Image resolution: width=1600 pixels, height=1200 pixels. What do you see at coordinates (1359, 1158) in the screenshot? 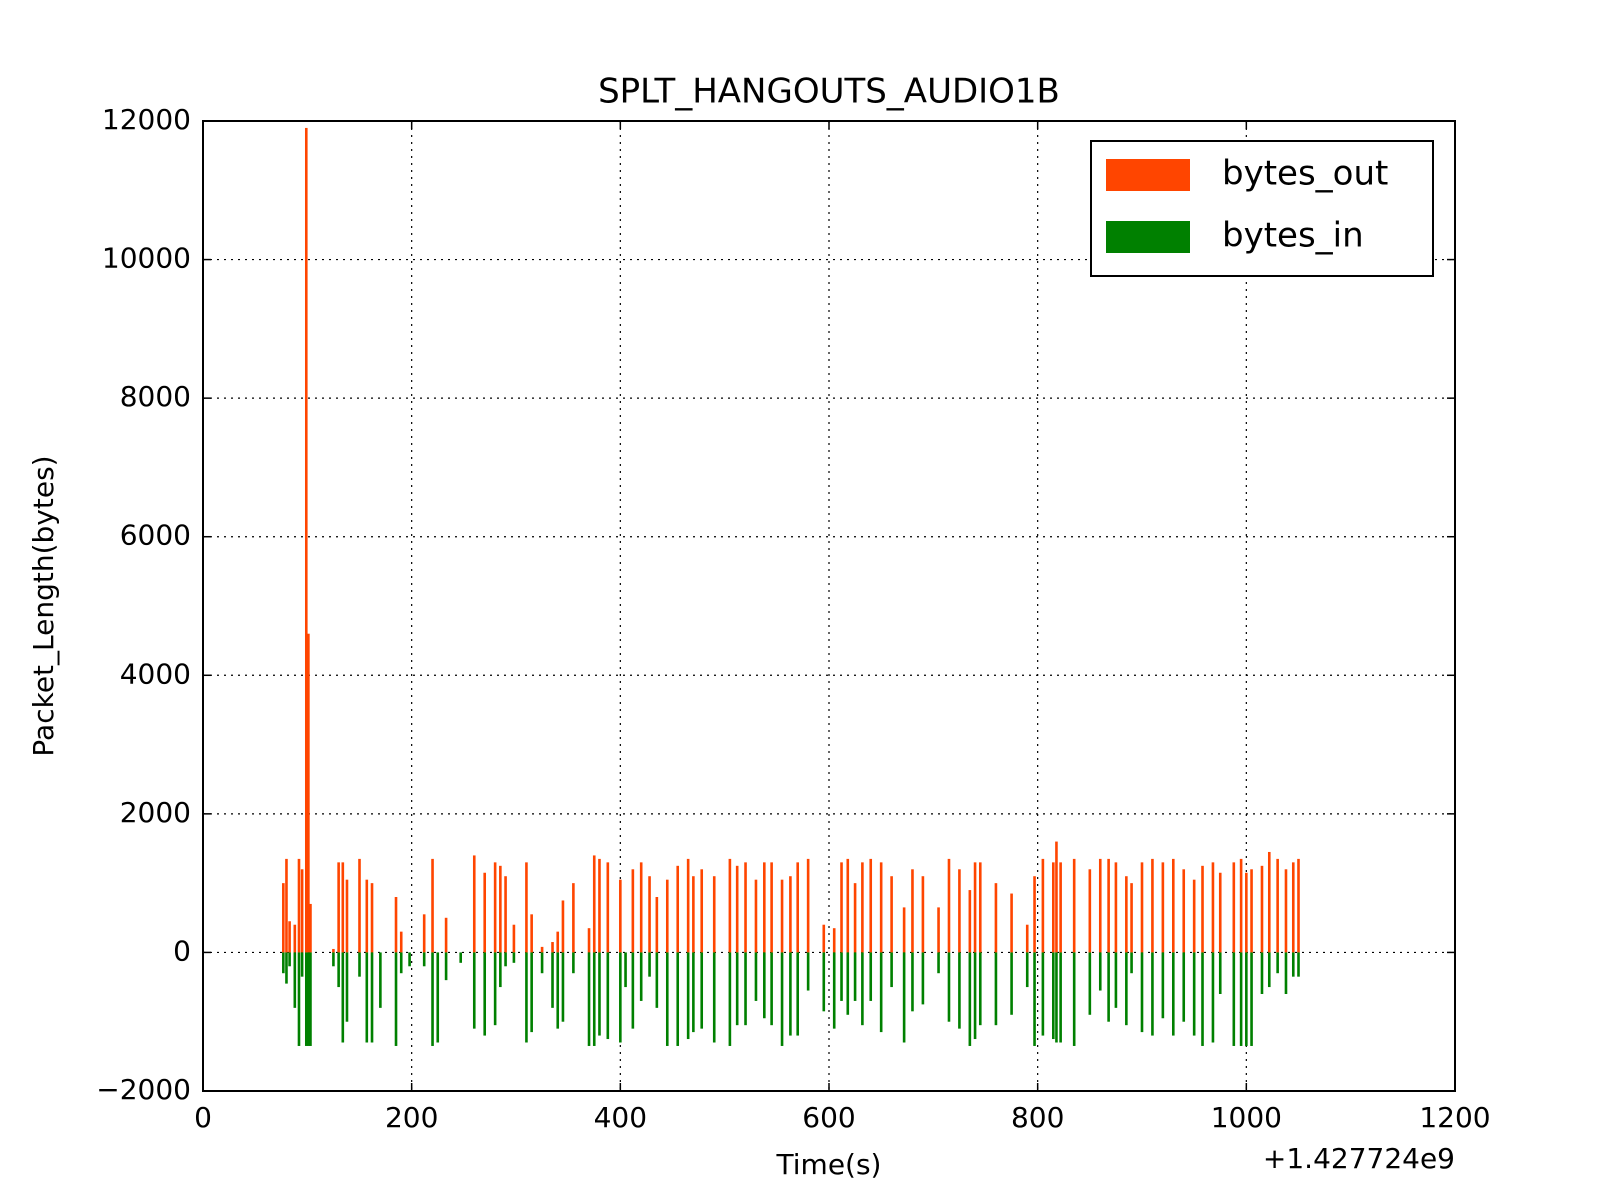
I see `x-offset-label: +1.427724e9` at bounding box center [1359, 1158].